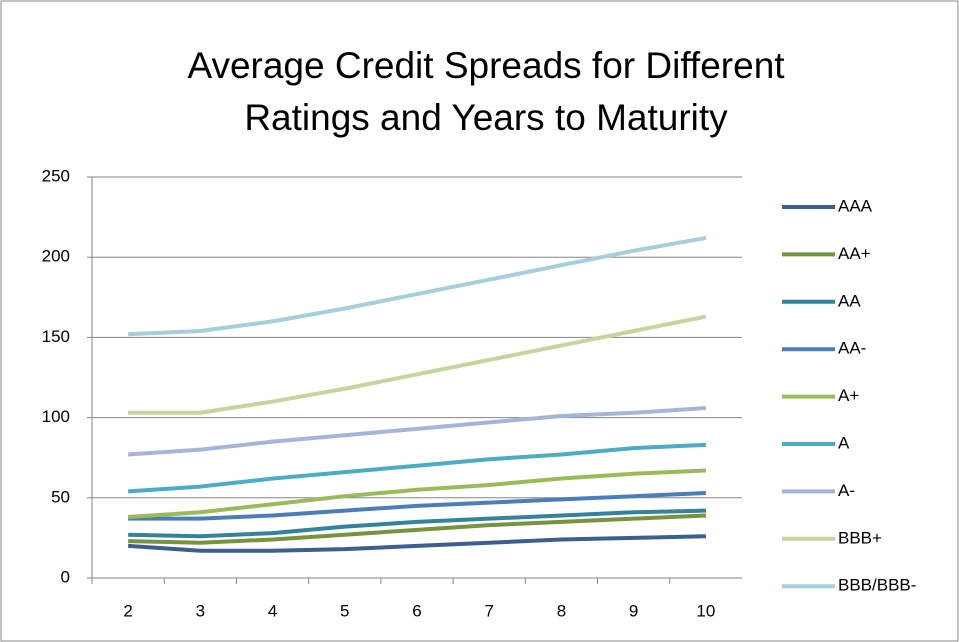 The height and width of the screenshot is (642, 959). What do you see at coordinates (56, 256) in the screenshot?
I see `y-tick-label: 200` at bounding box center [56, 256].